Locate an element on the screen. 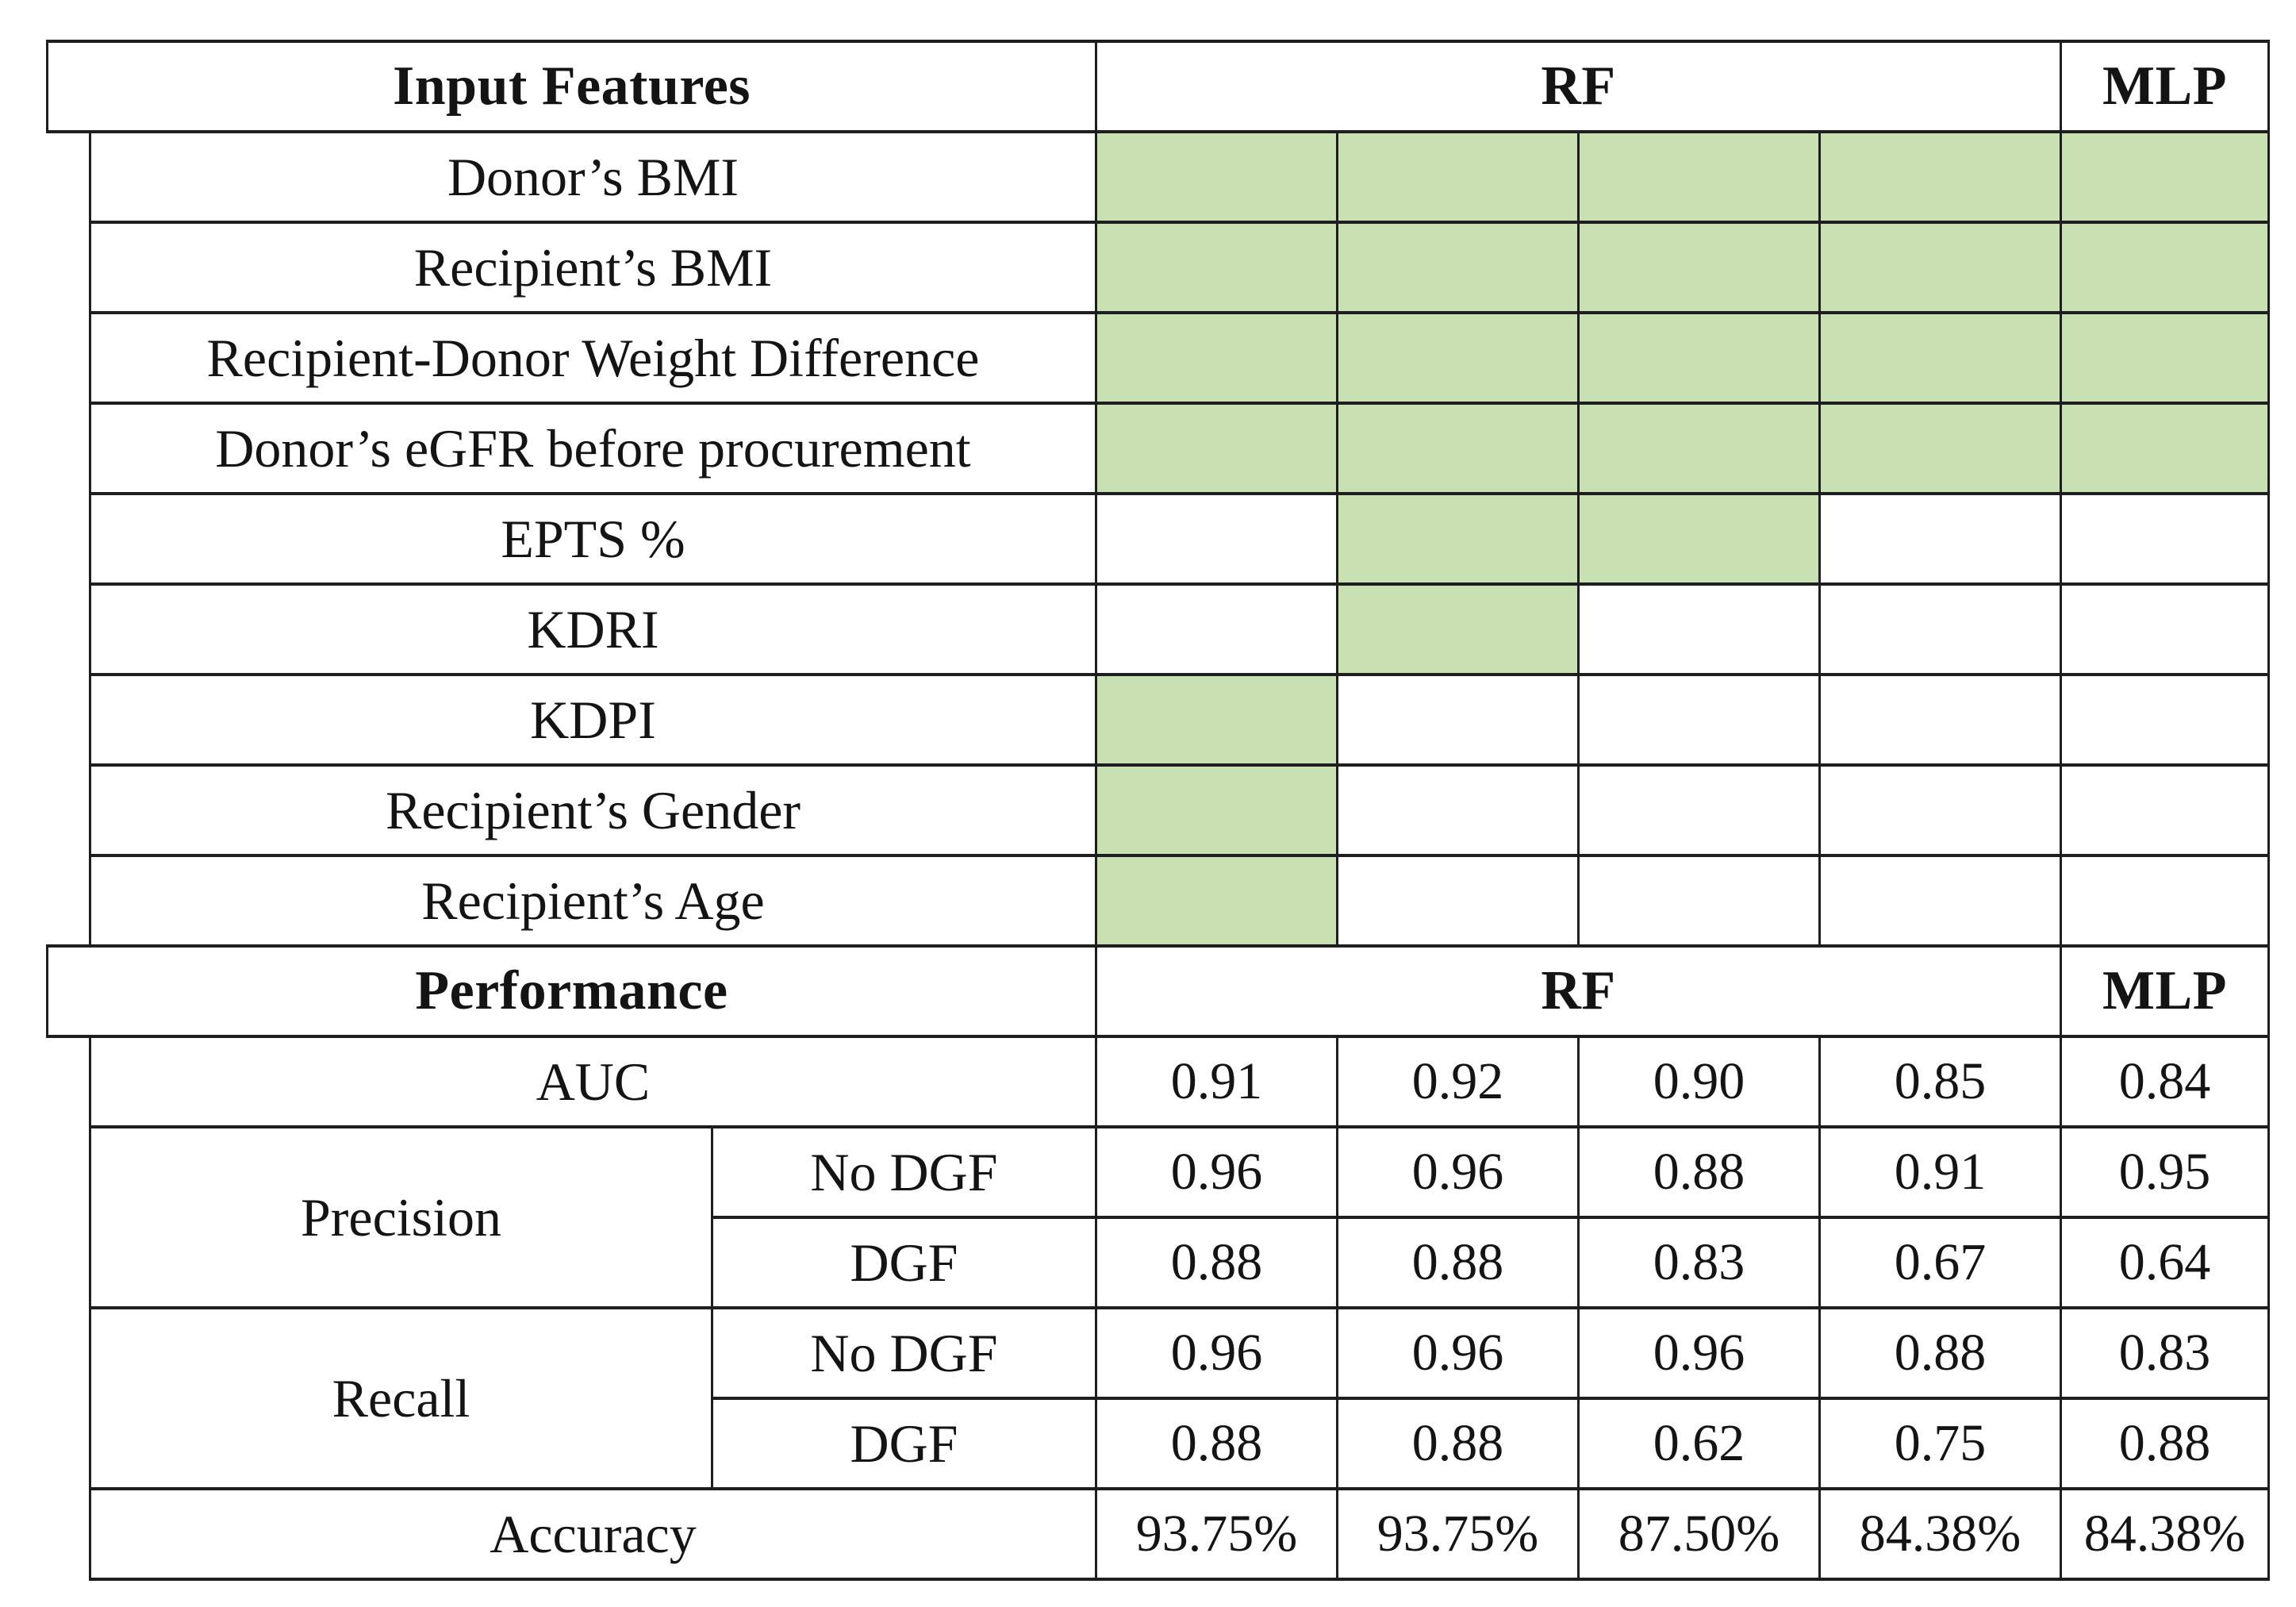 This screenshot has width=2296, height=1607. performance-rf-header: RF is located at coordinates (1578, 991).